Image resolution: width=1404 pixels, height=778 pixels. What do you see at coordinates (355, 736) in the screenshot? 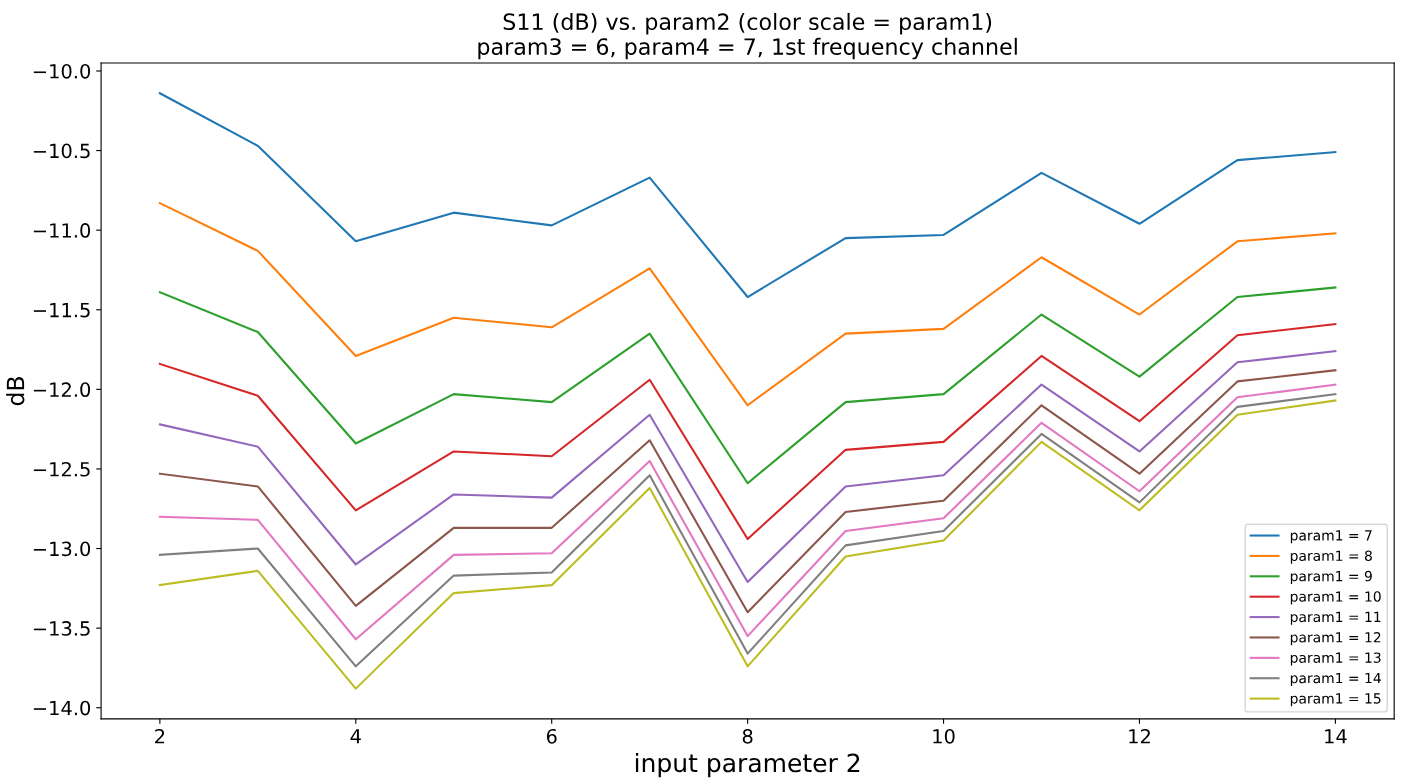
I see `x-tick-label: 4` at bounding box center [355, 736].